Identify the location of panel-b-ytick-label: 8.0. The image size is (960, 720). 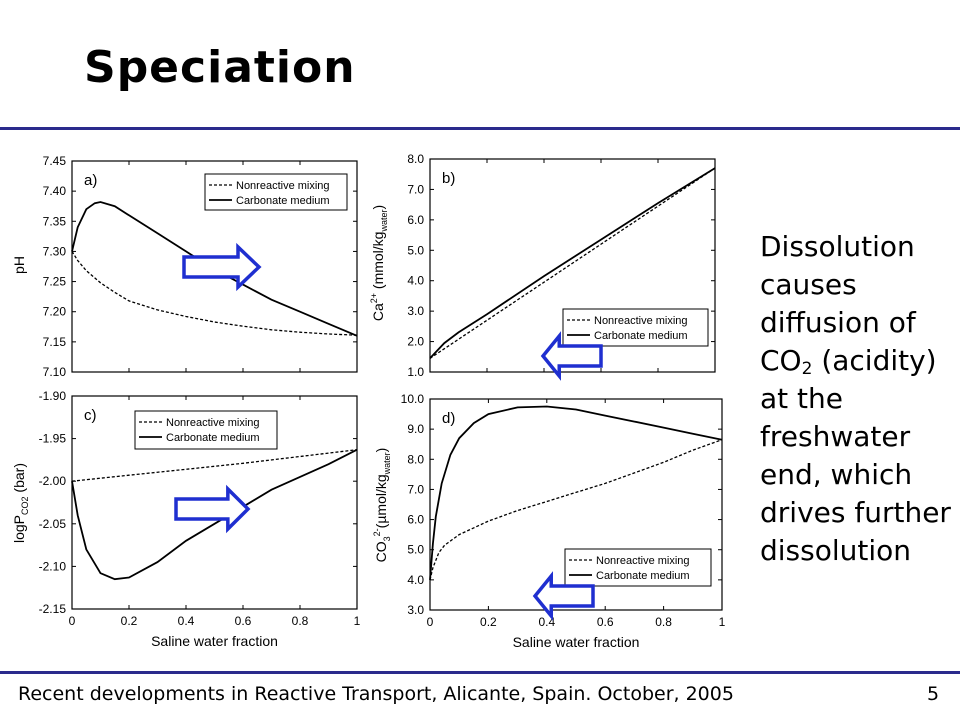
(415, 159).